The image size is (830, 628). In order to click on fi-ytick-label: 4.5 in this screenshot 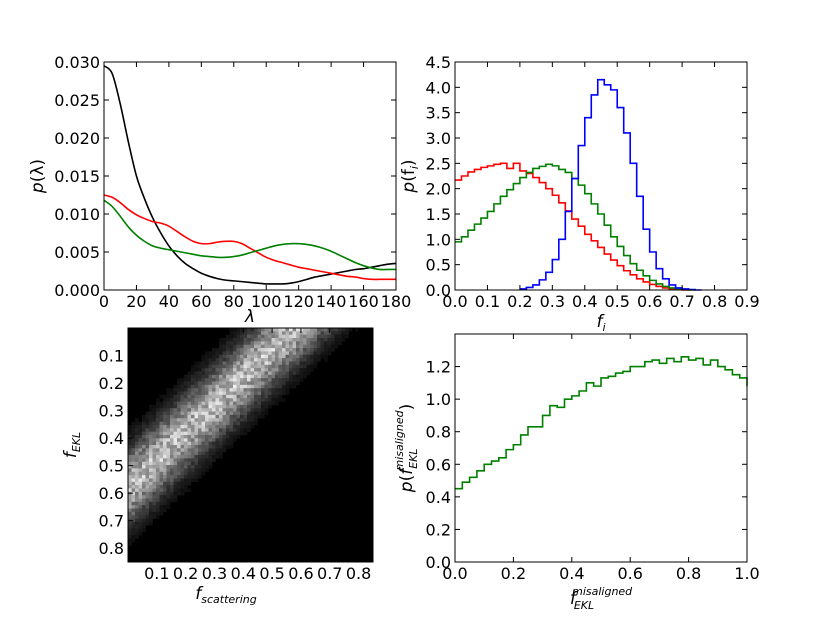, I will do `click(438, 62)`.